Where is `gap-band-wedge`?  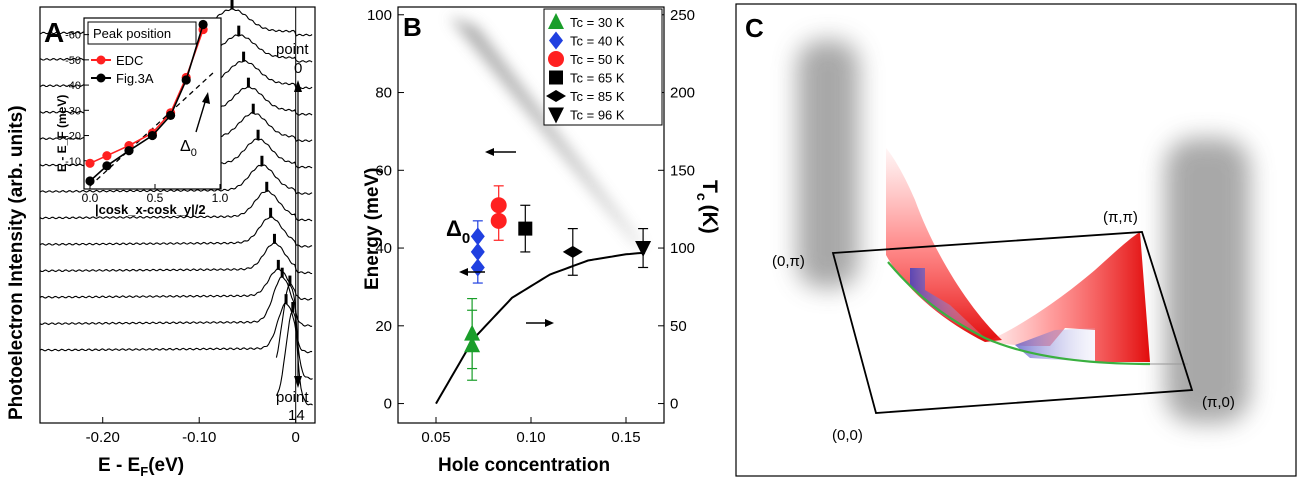
gap-band-wedge is located at coordinates (546, 132).